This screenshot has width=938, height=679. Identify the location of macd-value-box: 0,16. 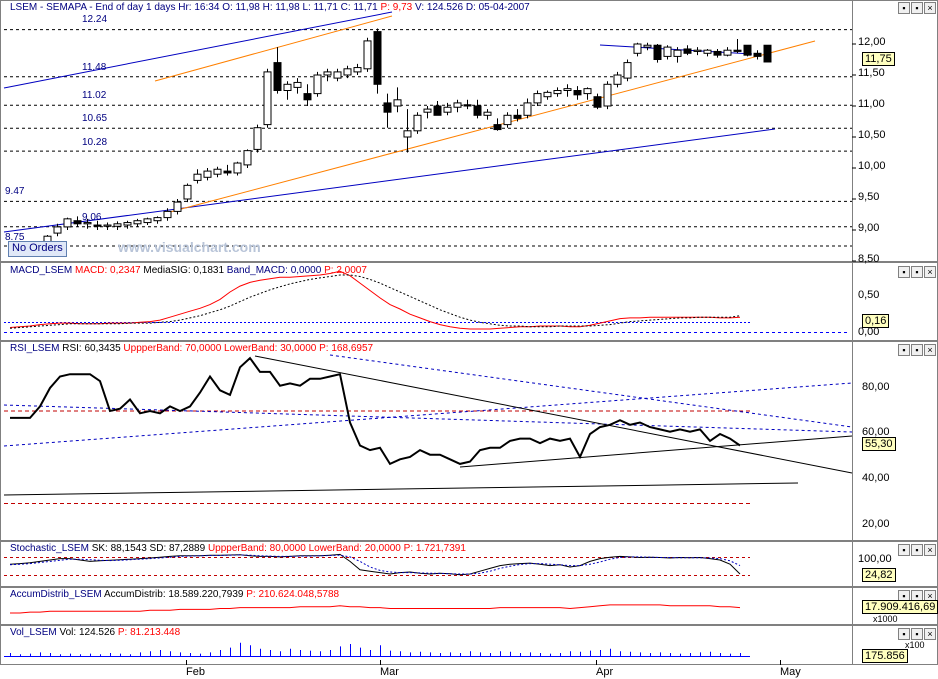
(876, 321).